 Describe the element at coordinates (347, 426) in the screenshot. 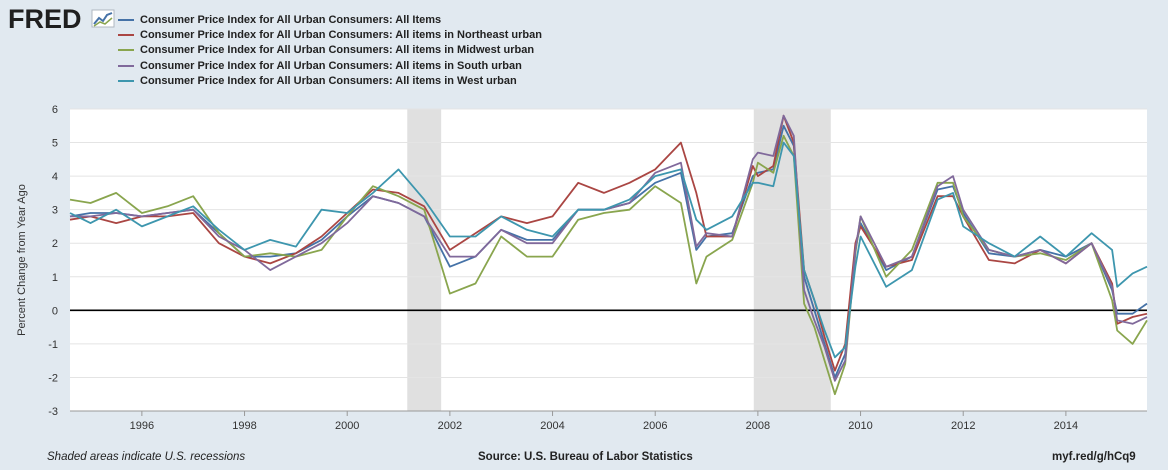

I see `x-tick-label: 2000` at that location.